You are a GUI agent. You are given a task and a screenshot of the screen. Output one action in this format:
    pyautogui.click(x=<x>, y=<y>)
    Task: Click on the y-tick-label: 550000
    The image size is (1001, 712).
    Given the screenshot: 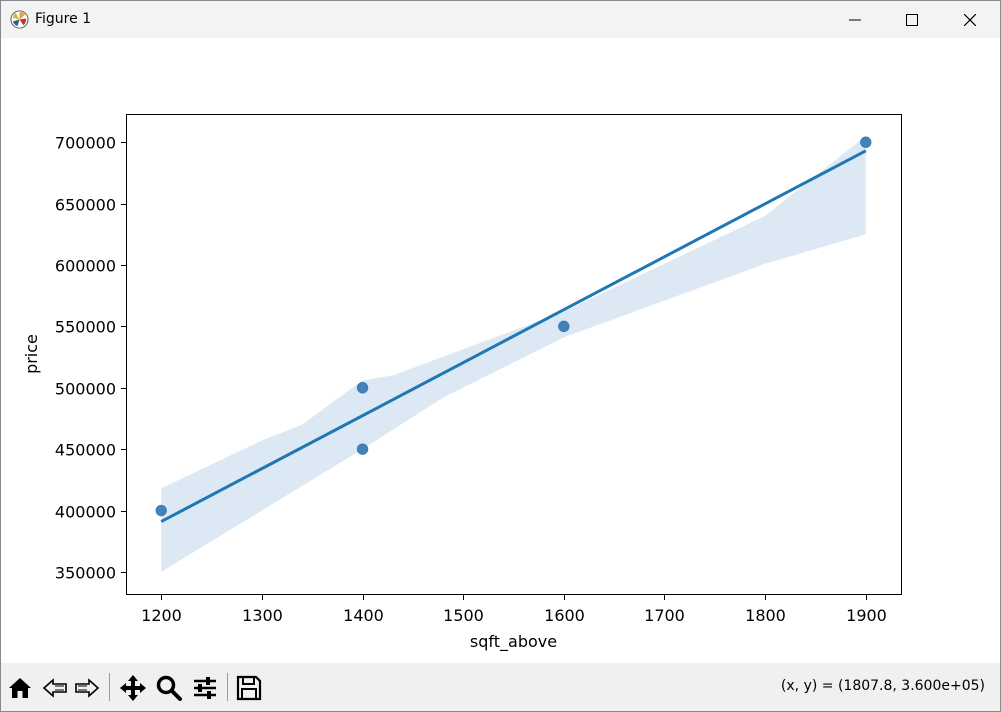 What is the action you would take?
    pyautogui.click(x=85, y=327)
    